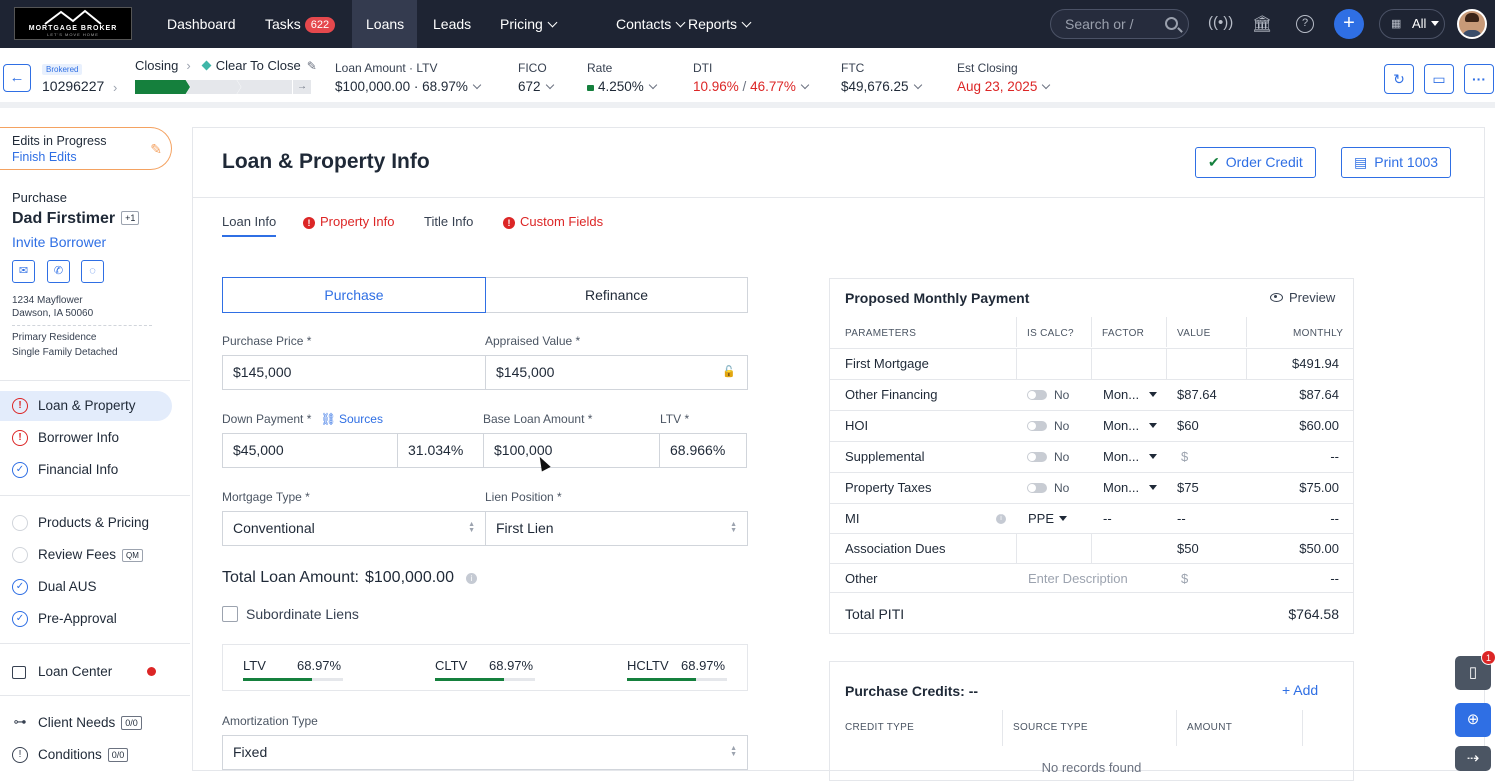  I want to click on nav-tasks: Tasks 622, so click(300, 24).